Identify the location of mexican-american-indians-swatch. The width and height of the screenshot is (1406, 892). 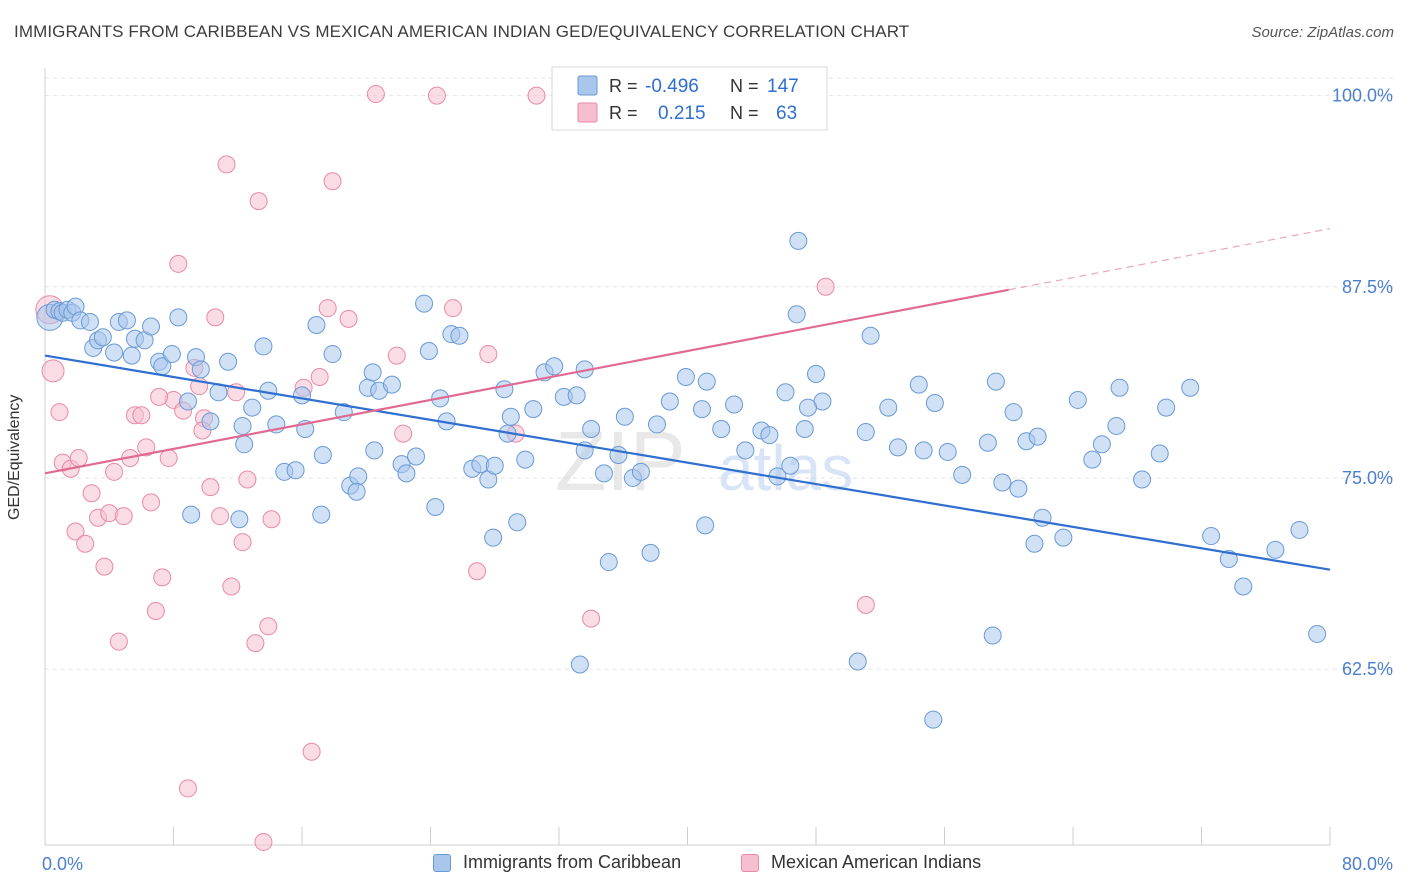
(750, 862).